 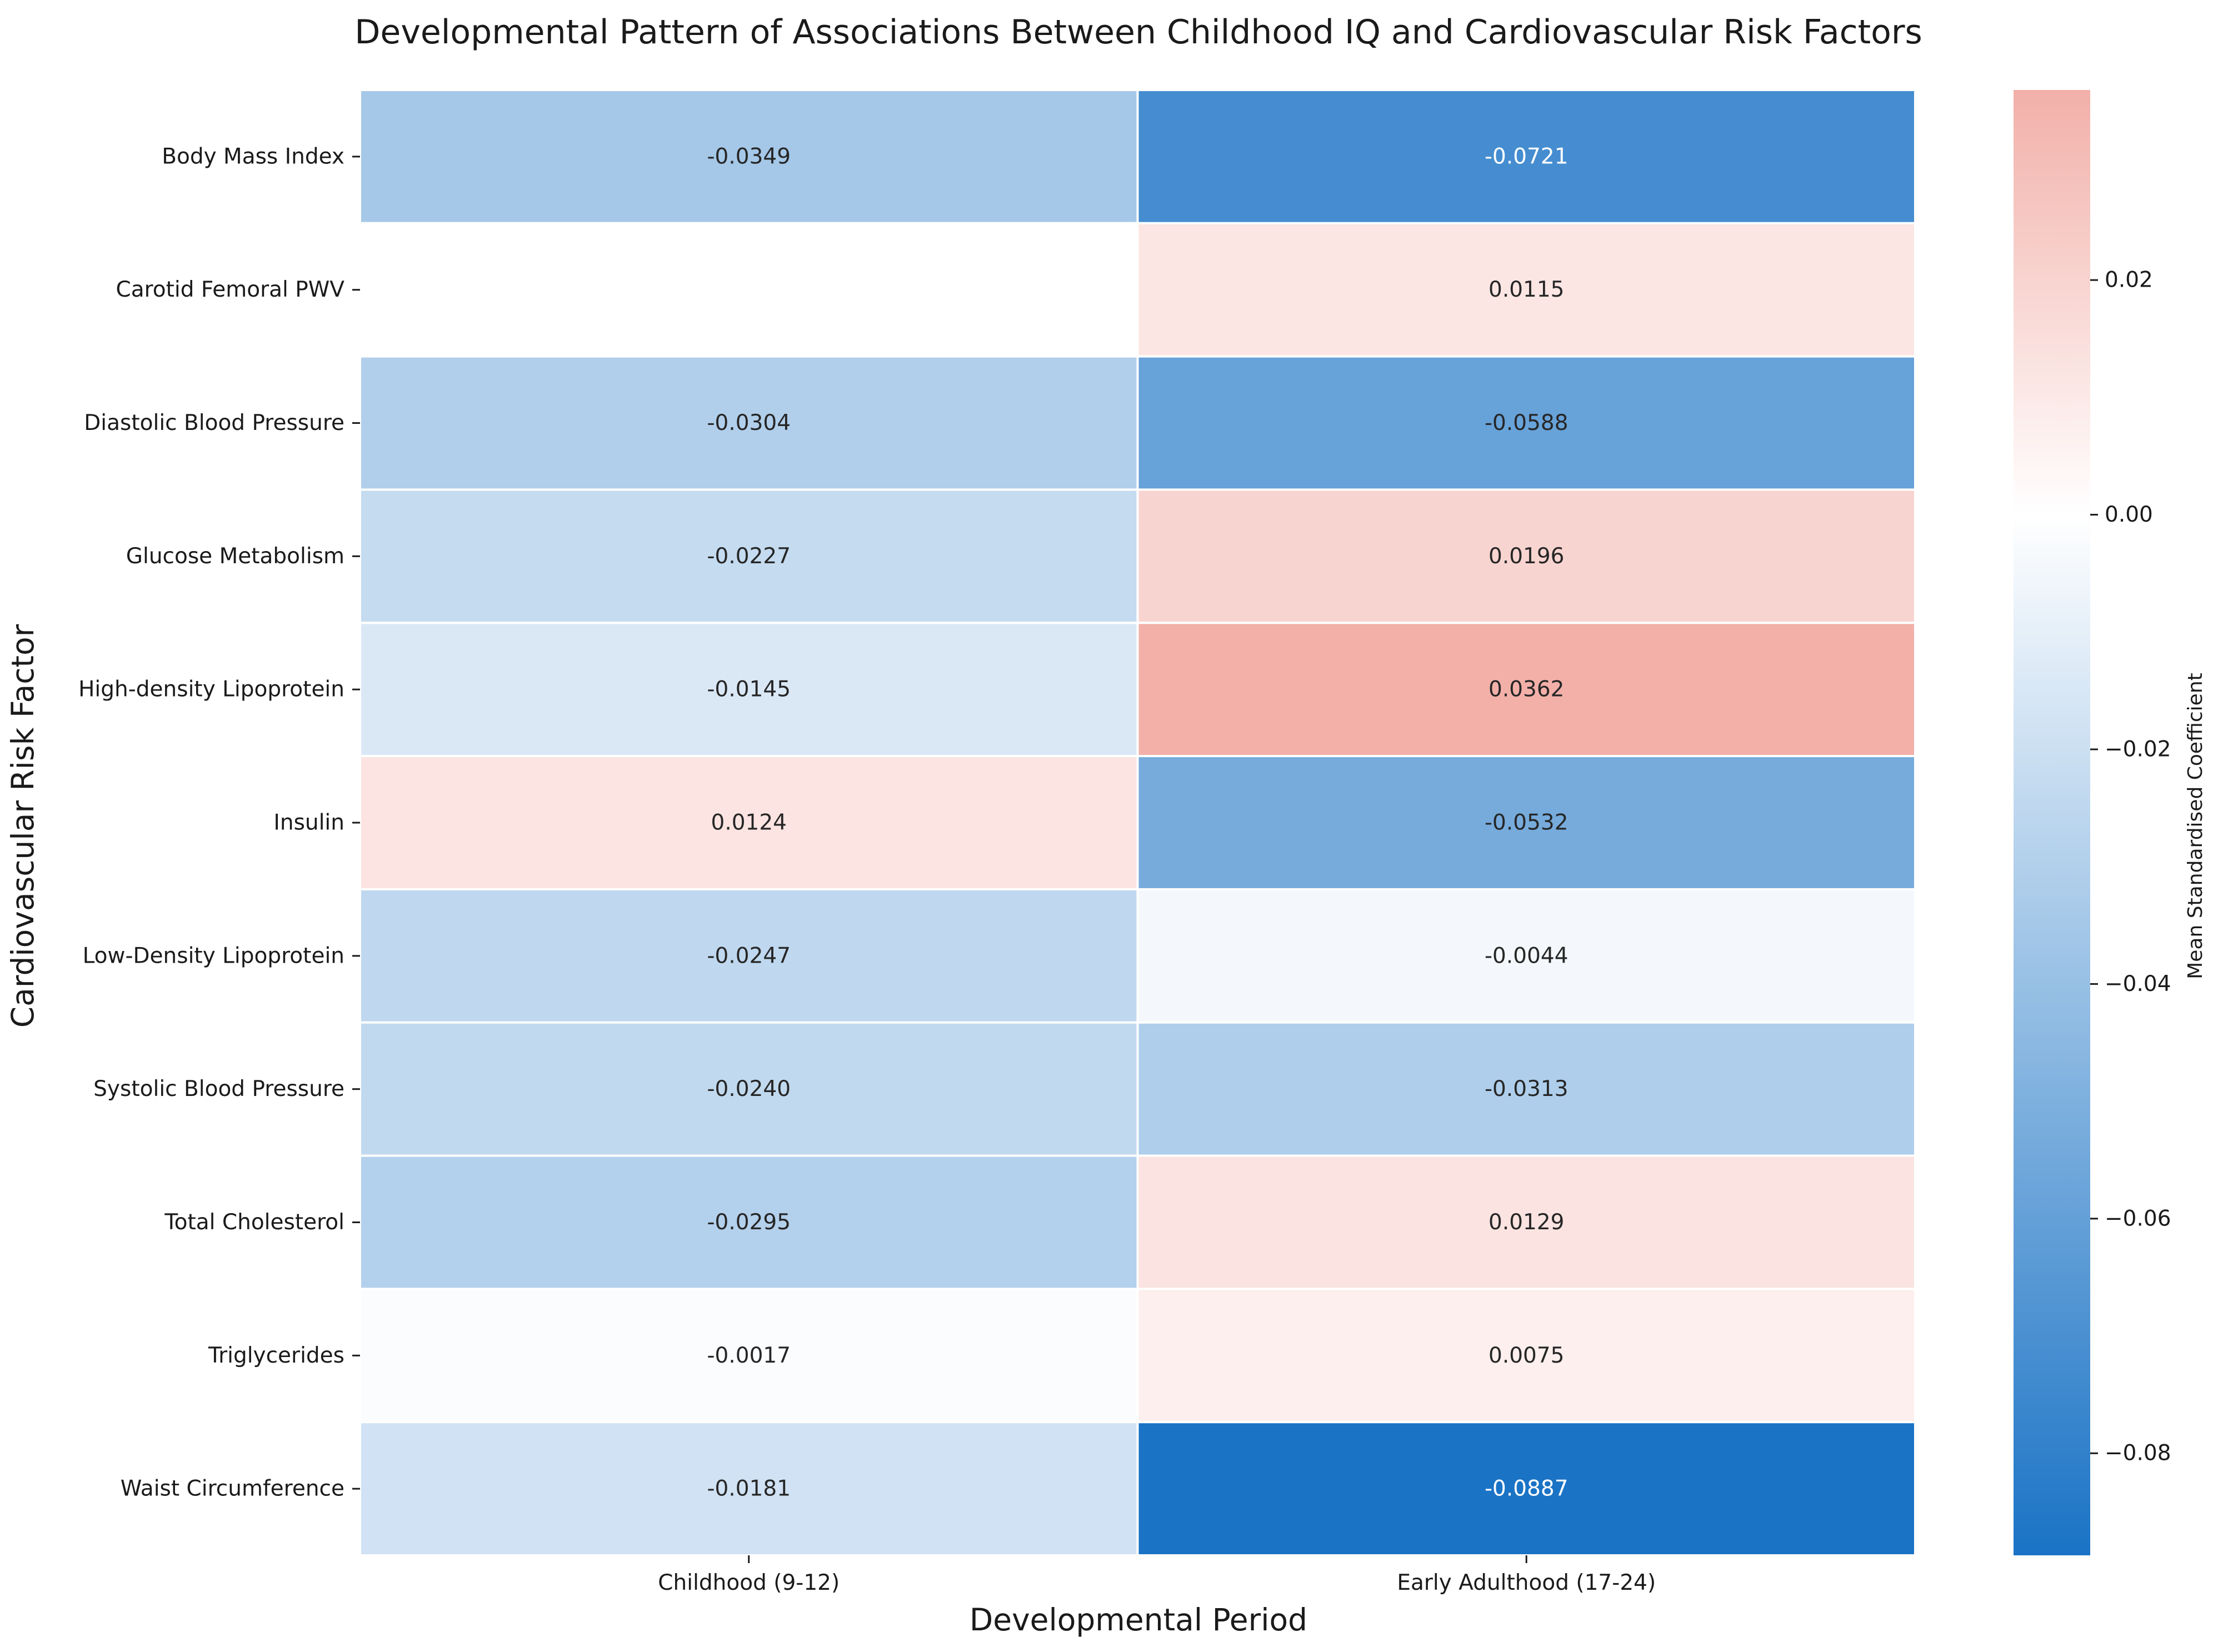 What do you see at coordinates (2052, 823) in the screenshot?
I see `colorbar-gradient` at bounding box center [2052, 823].